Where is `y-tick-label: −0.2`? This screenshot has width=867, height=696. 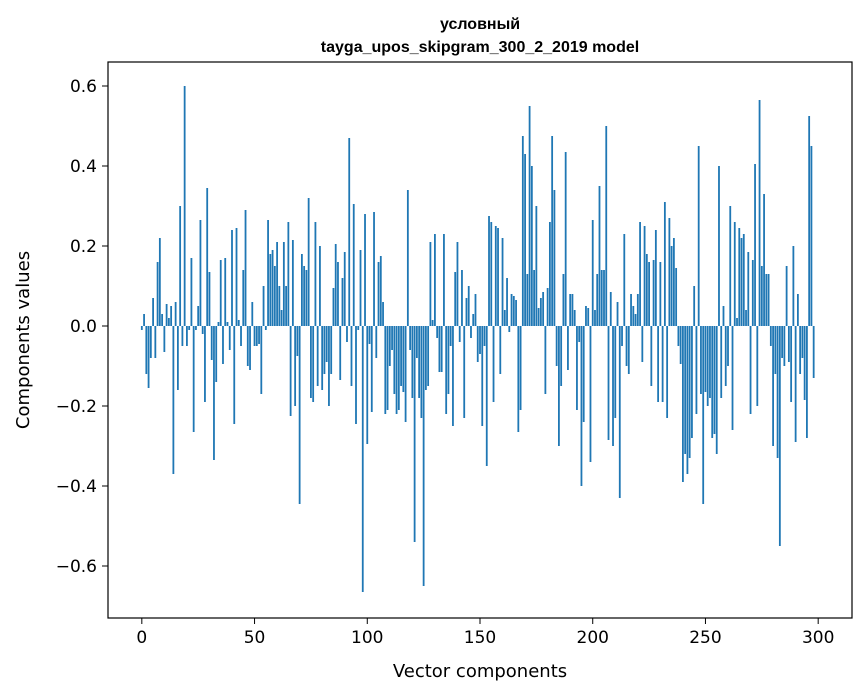
y-tick-label: −0.2 is located at coordinates (76, 407).